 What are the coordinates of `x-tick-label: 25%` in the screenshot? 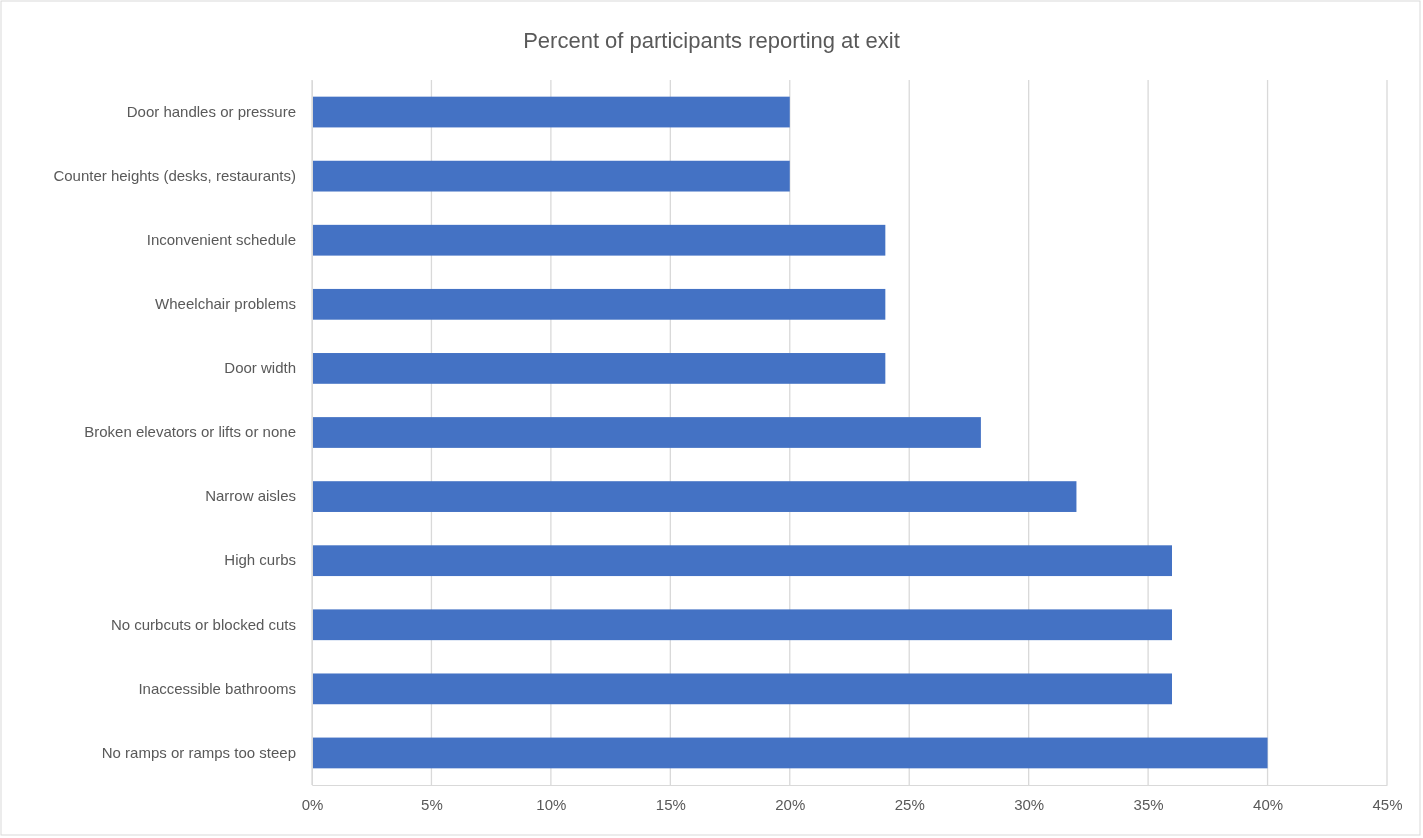 It's located at (909, 804).